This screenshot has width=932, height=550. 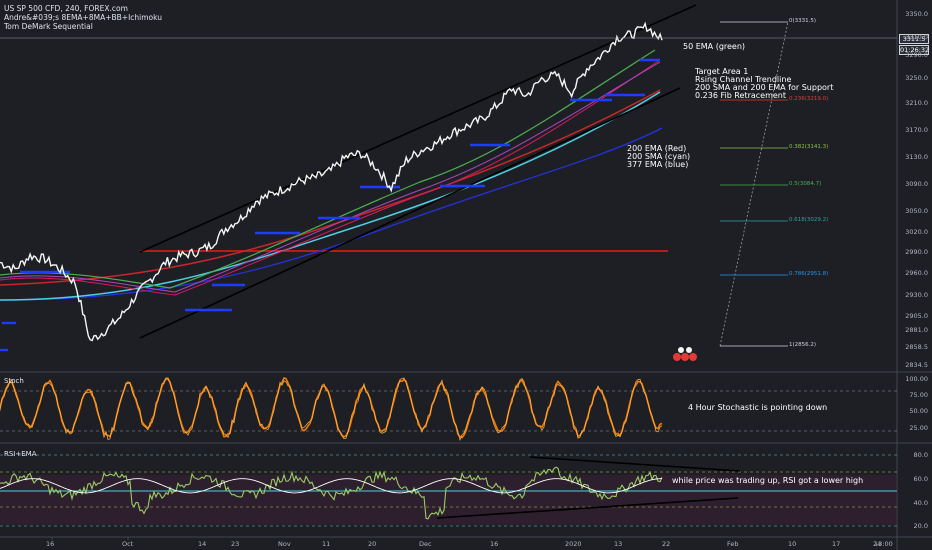 I want to click on price-axis-tick: 3050.0, so click(x=916, y=211).